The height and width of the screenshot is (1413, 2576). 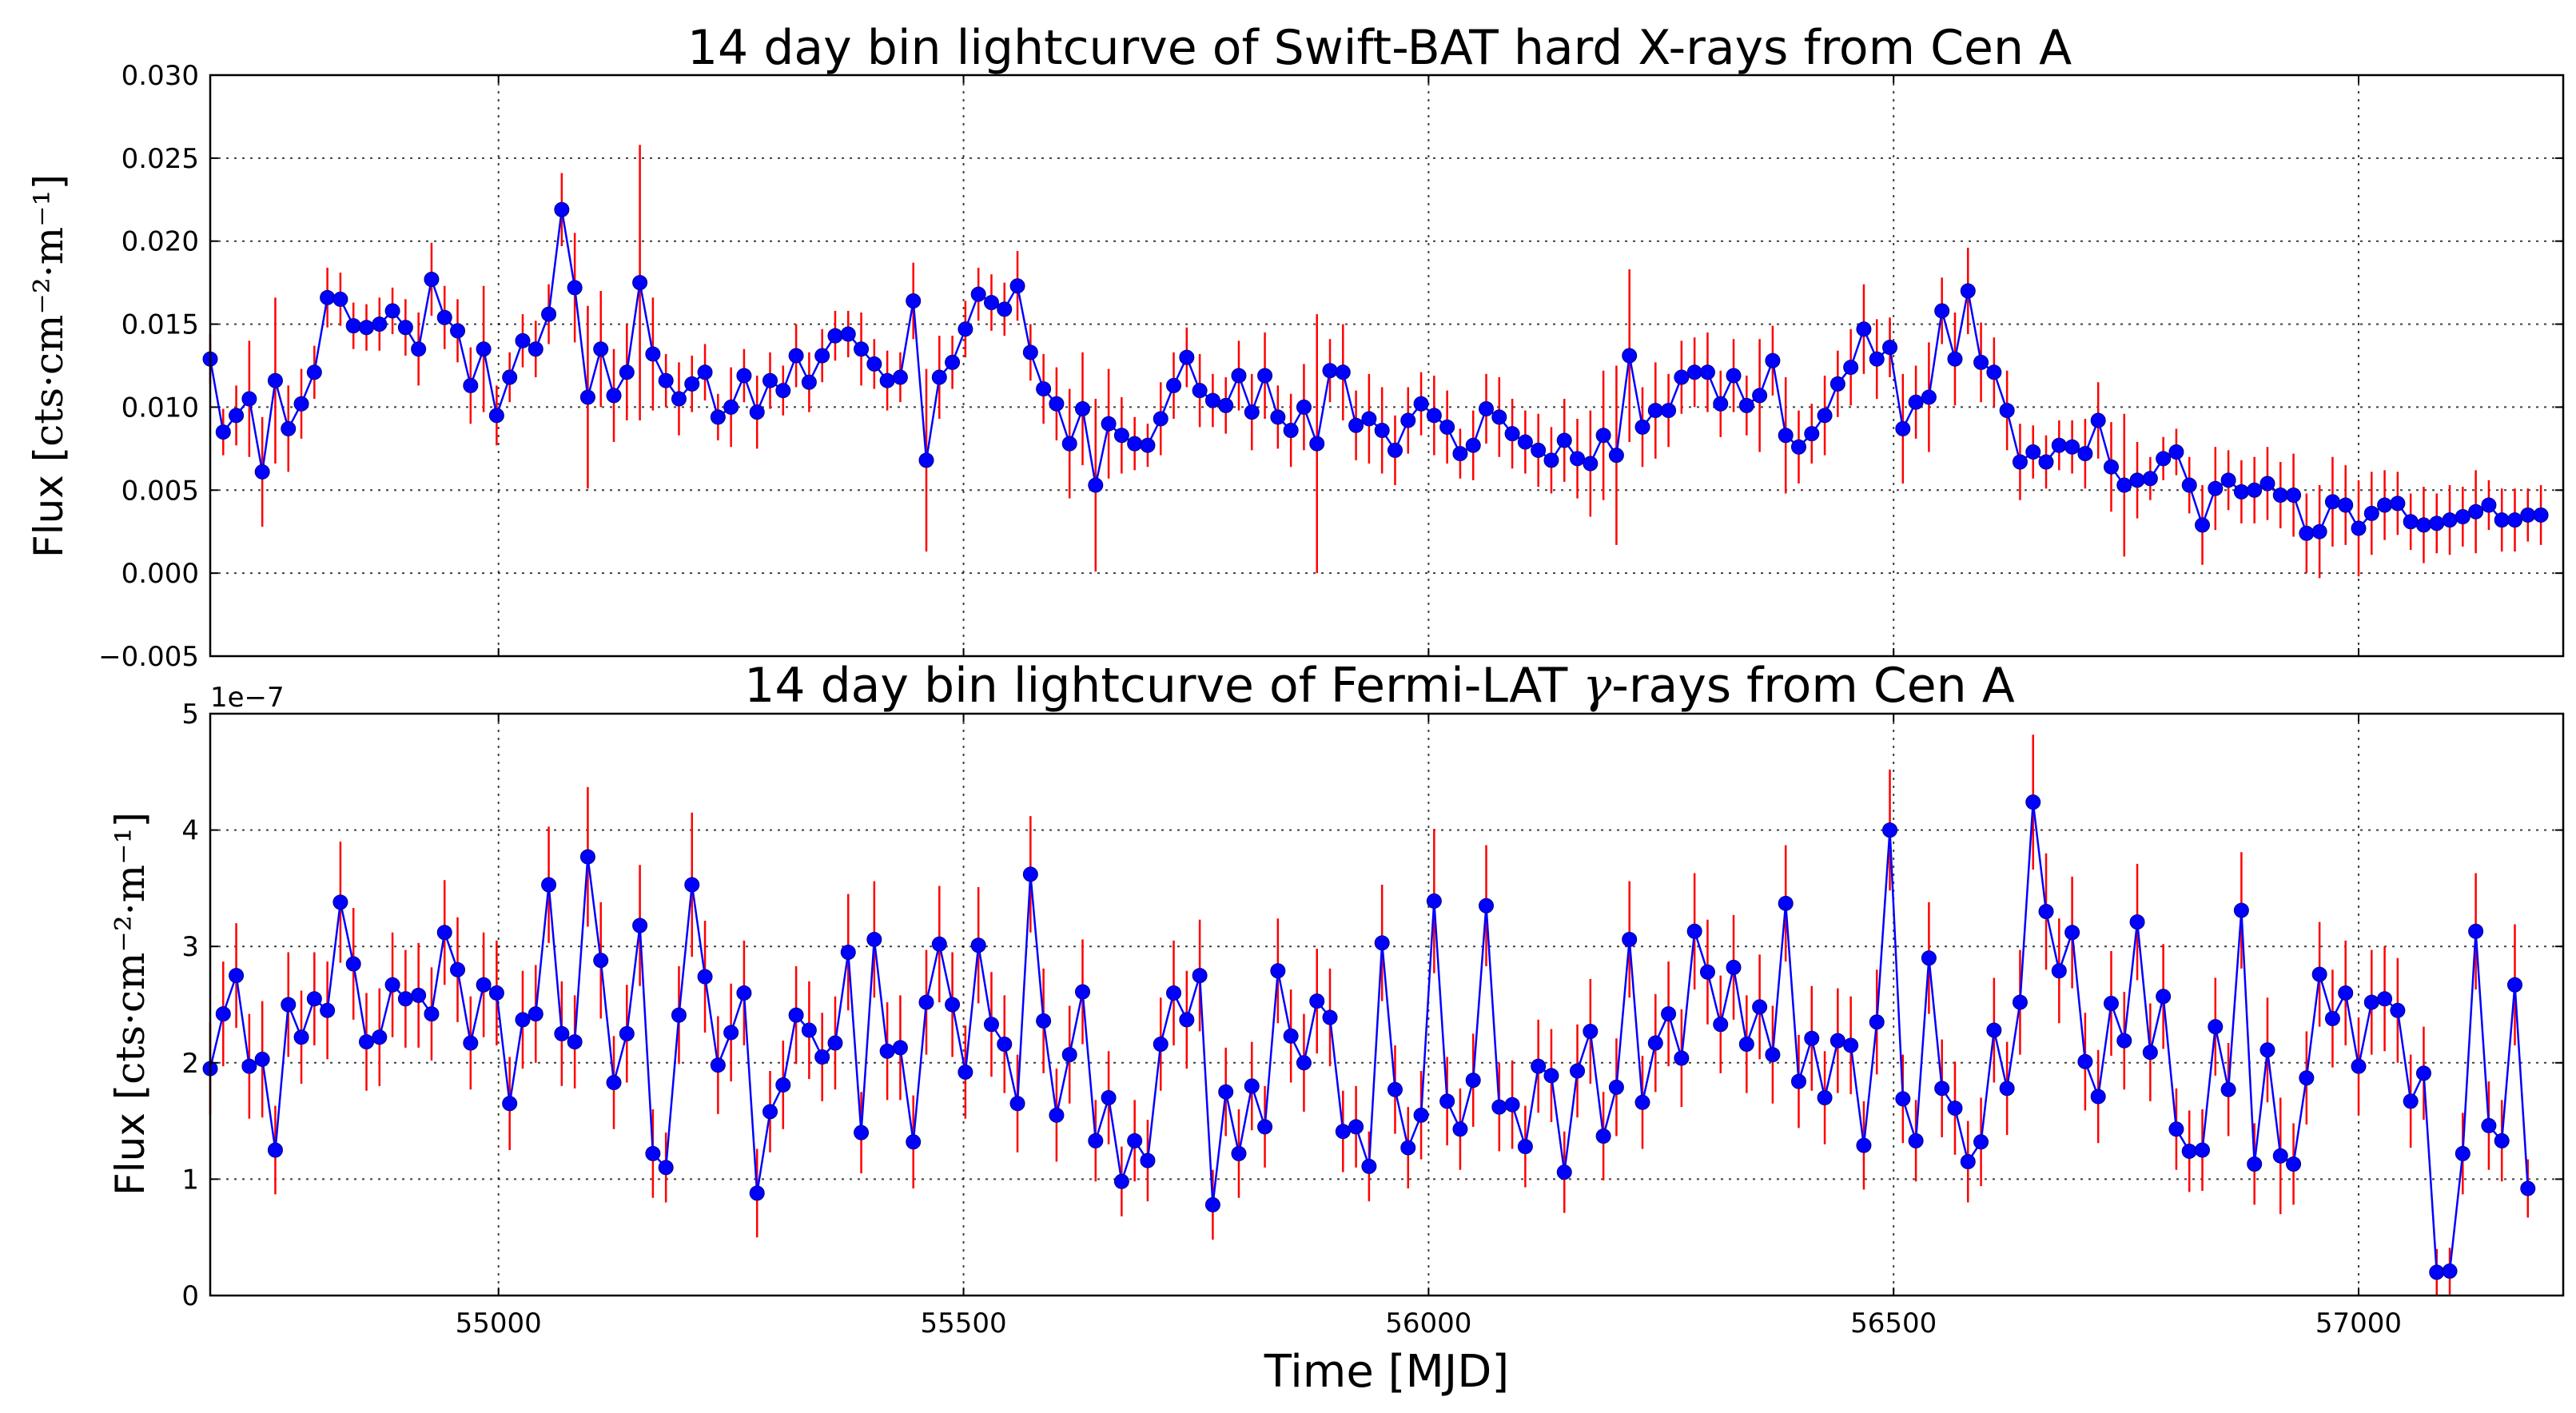 I want to click on x-tick-label: 55500, so click(x=963, y=1323).